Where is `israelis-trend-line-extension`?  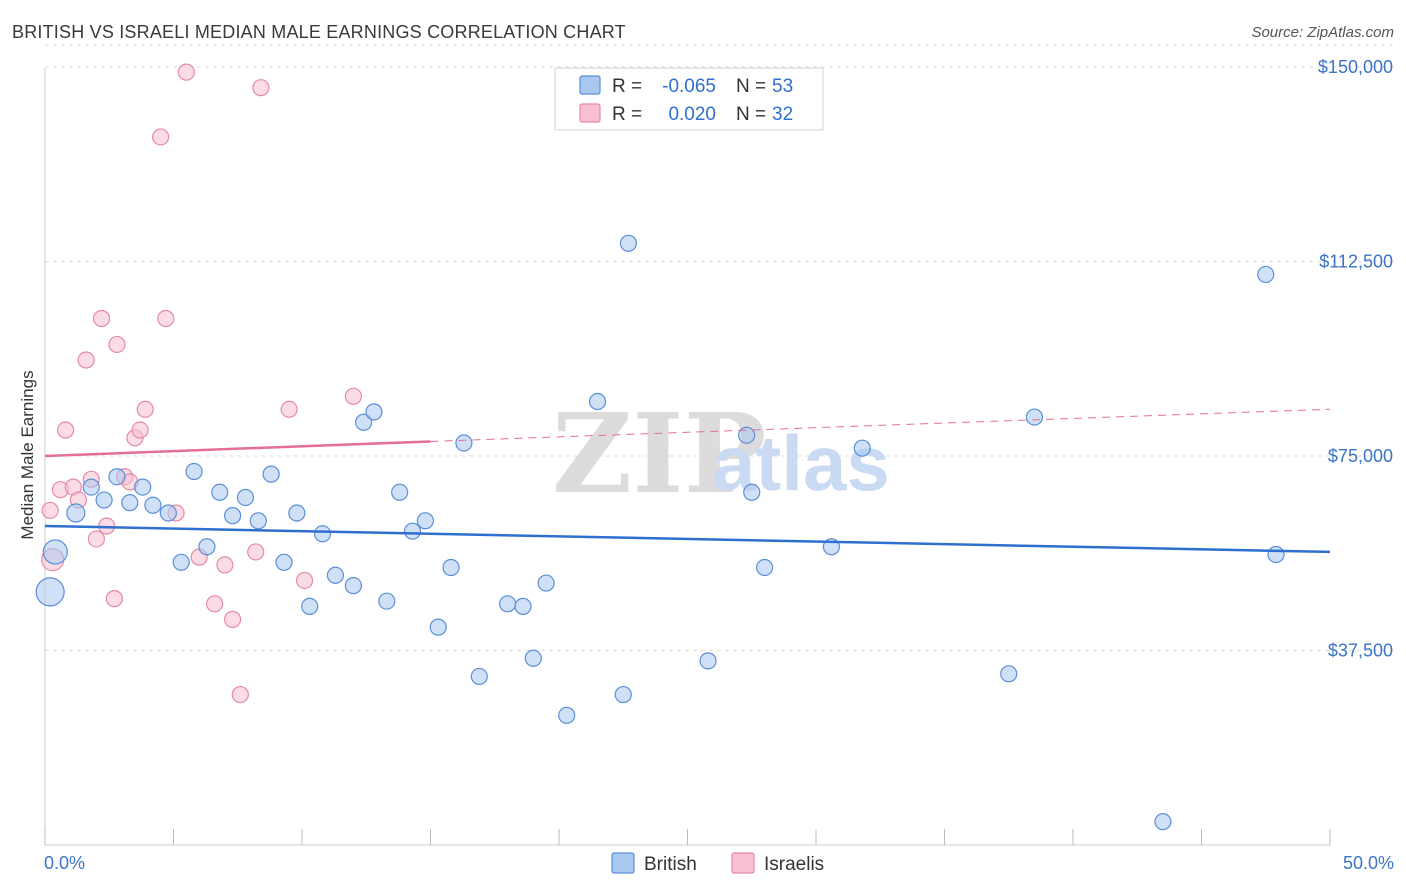 israelis-trend-line-extension is located at coordinates (880, 425).